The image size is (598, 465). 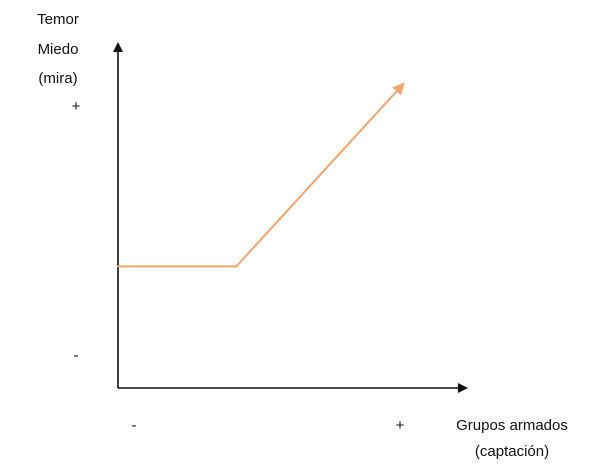 What do you see at coordinates (400, 425) in the screenshot?
I see `x-tick-high: +` at bounding box center [400, 425].